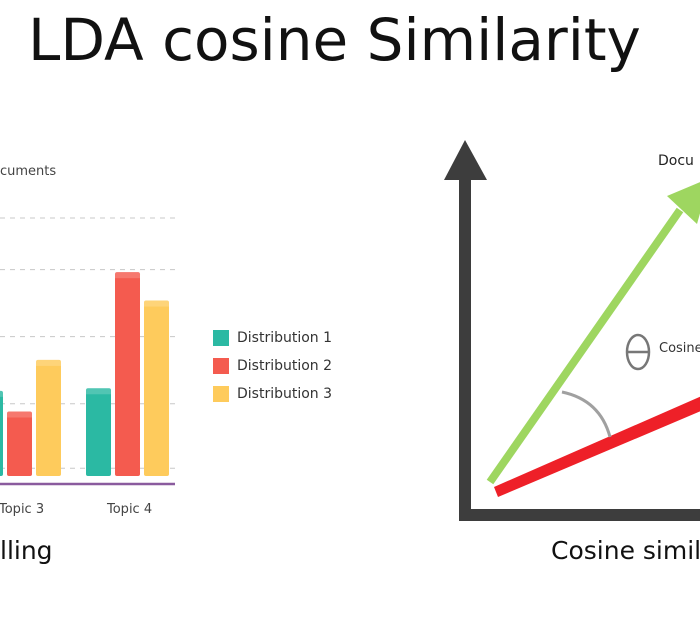 This screenshot has height=618, width=700. Describe the element at coordinates (585, 346) in the screenshot. I see `document-vector-a` at that location.